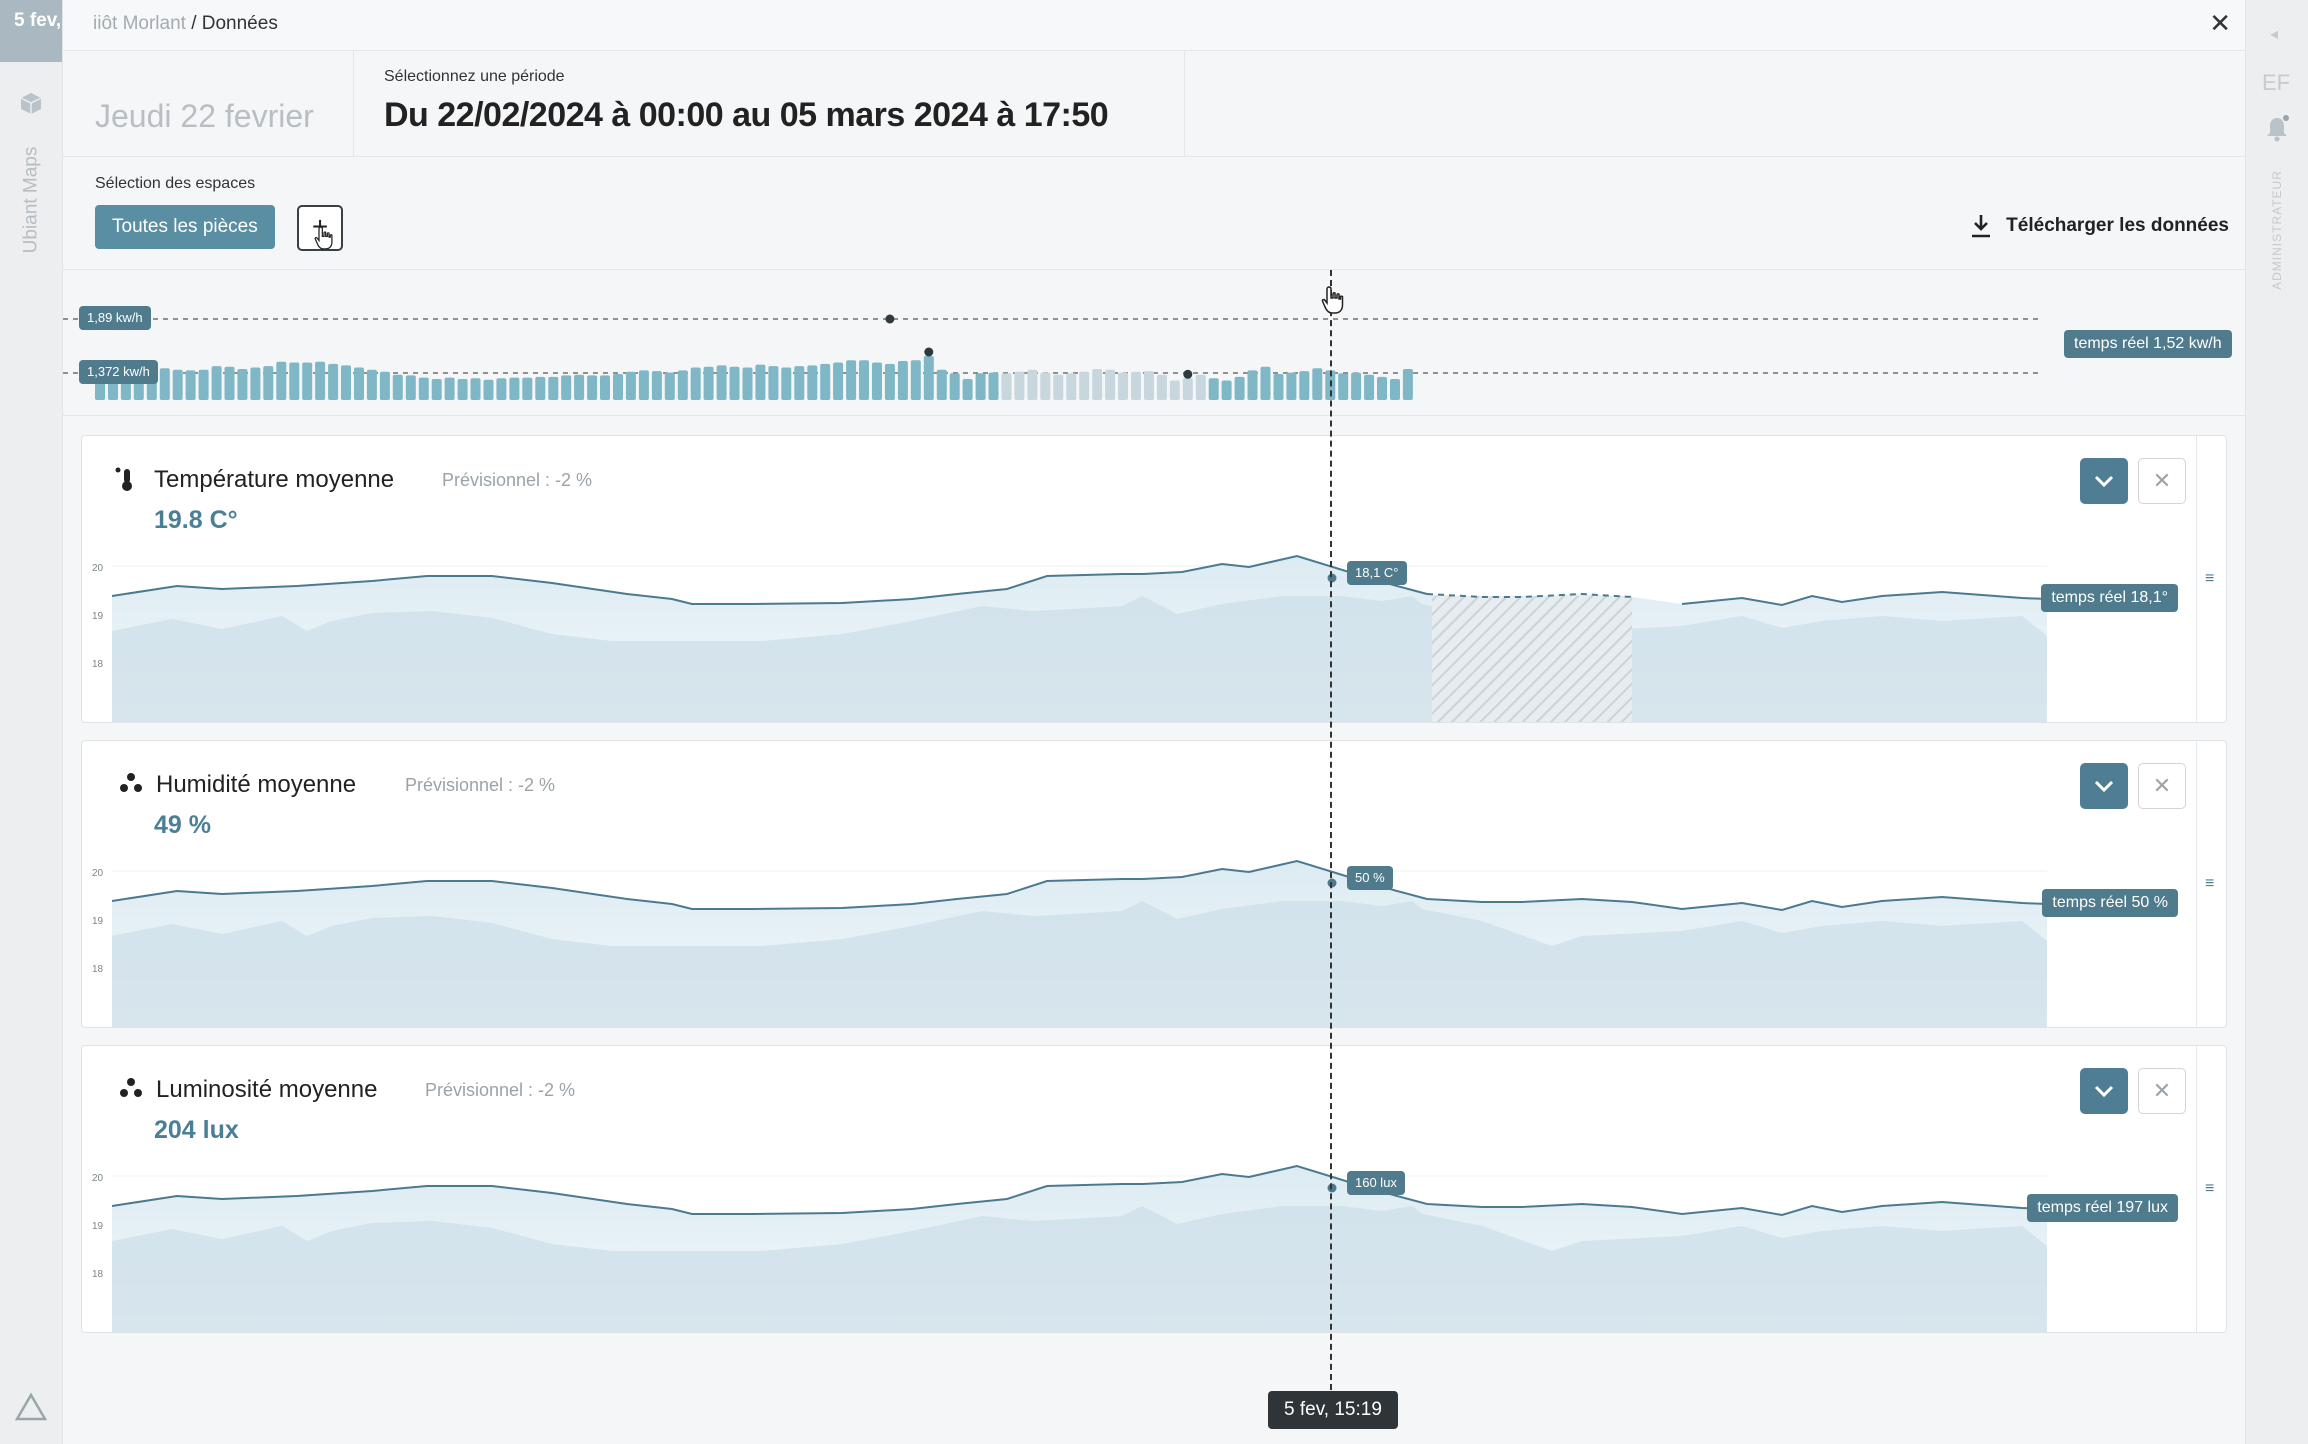 This screenshot has width=2308, height=1444. I want to click on app-logo: 5 fev,, so click(31, 31).